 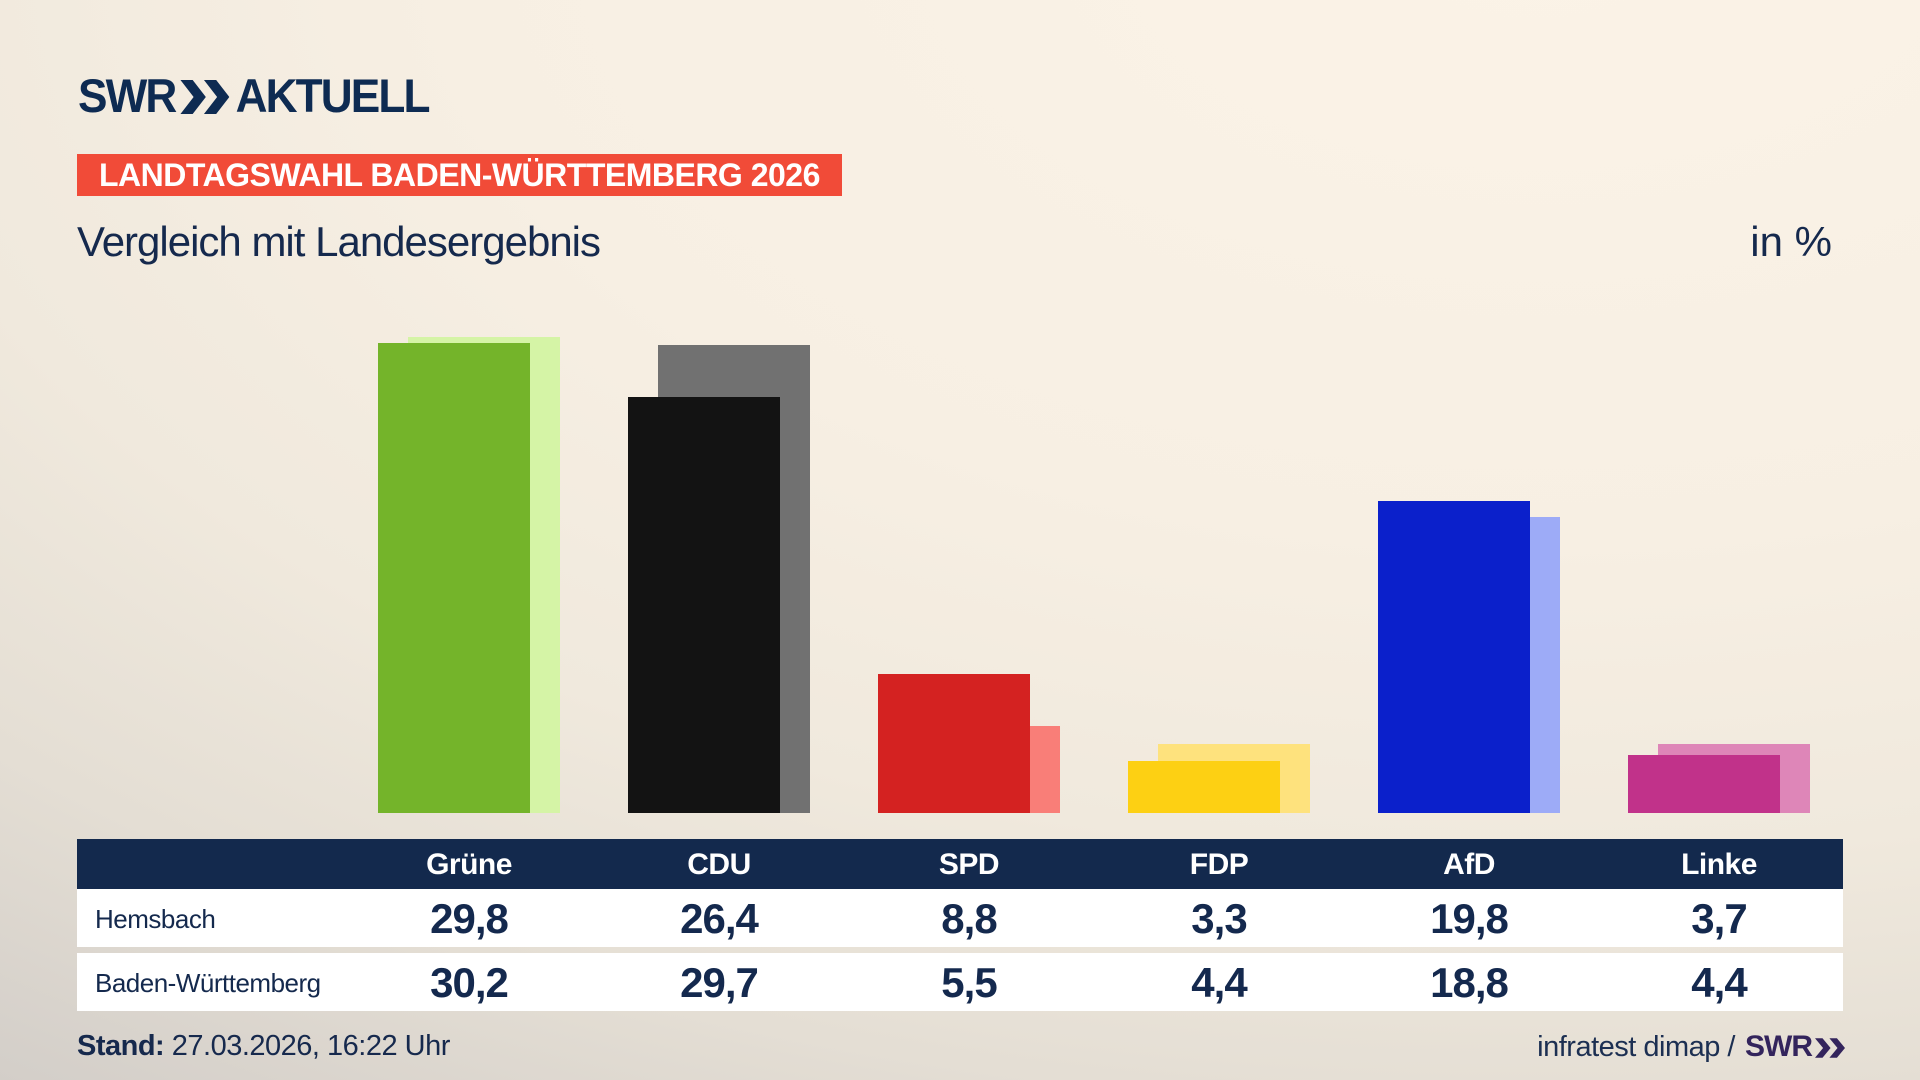 What do you see at coordinates (1830, 1048) in the screenshot?
I see `source-swr-chevrons-icon` at bounding box center [1830, 1048].